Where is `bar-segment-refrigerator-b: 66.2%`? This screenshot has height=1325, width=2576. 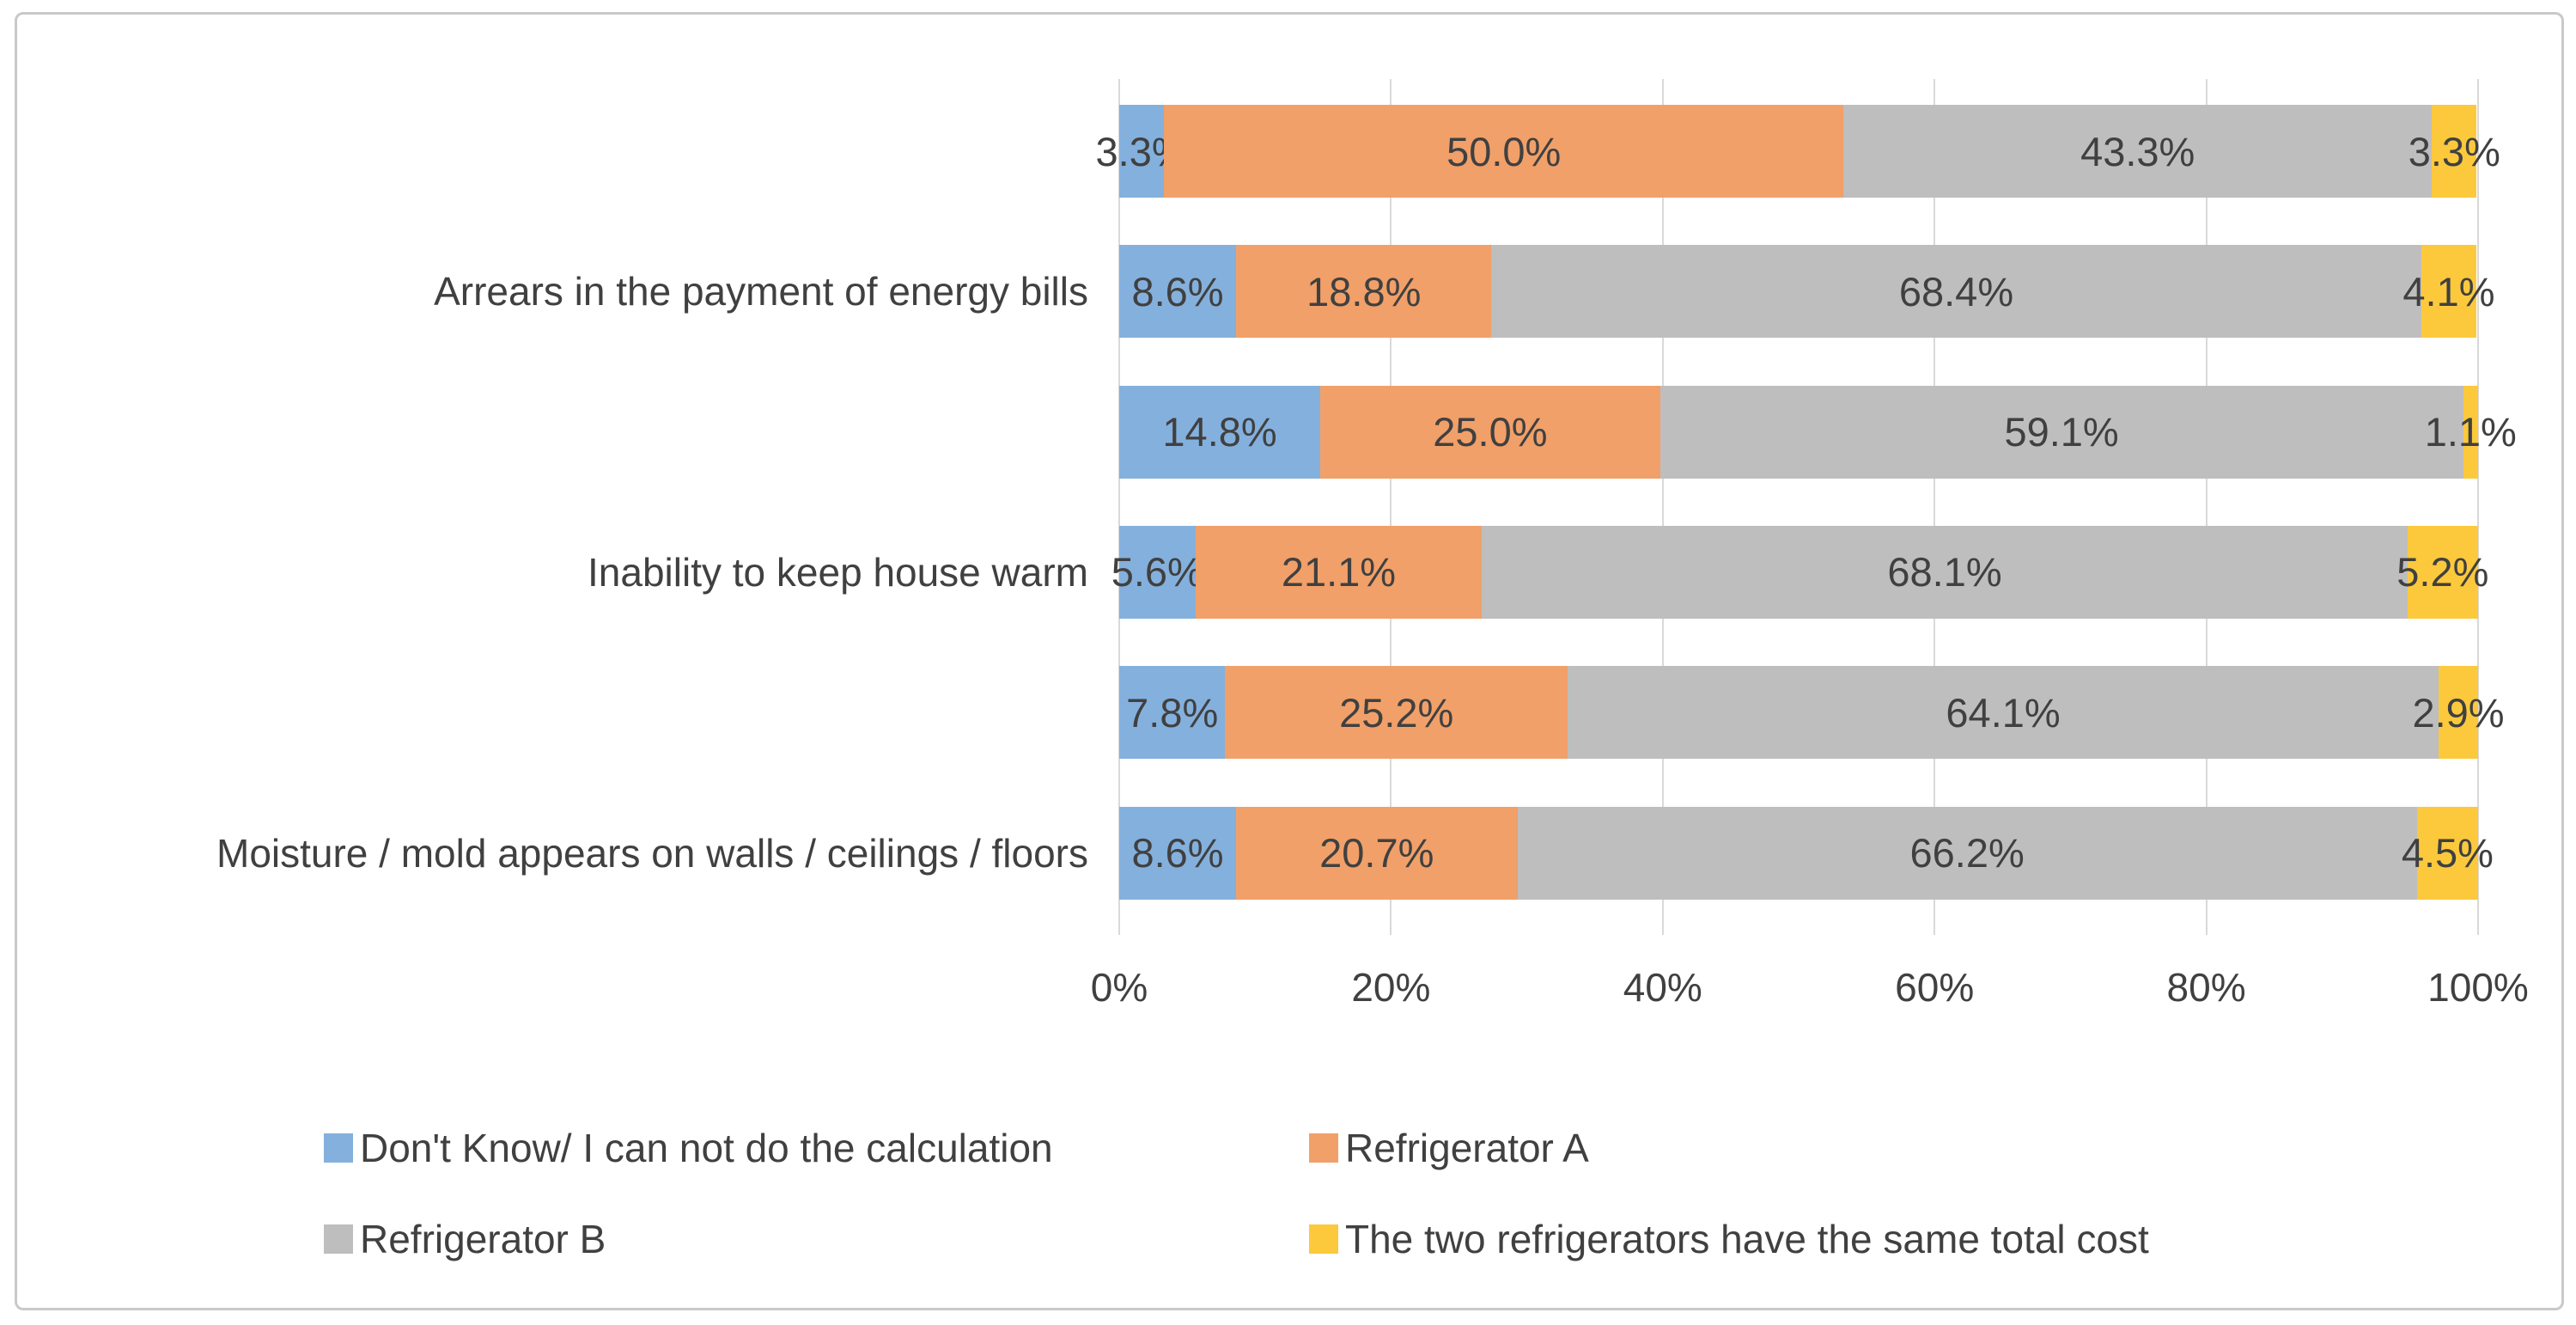
bar-segment-refrigerator-b: 66.2% is located at coordinates (1967, 853).